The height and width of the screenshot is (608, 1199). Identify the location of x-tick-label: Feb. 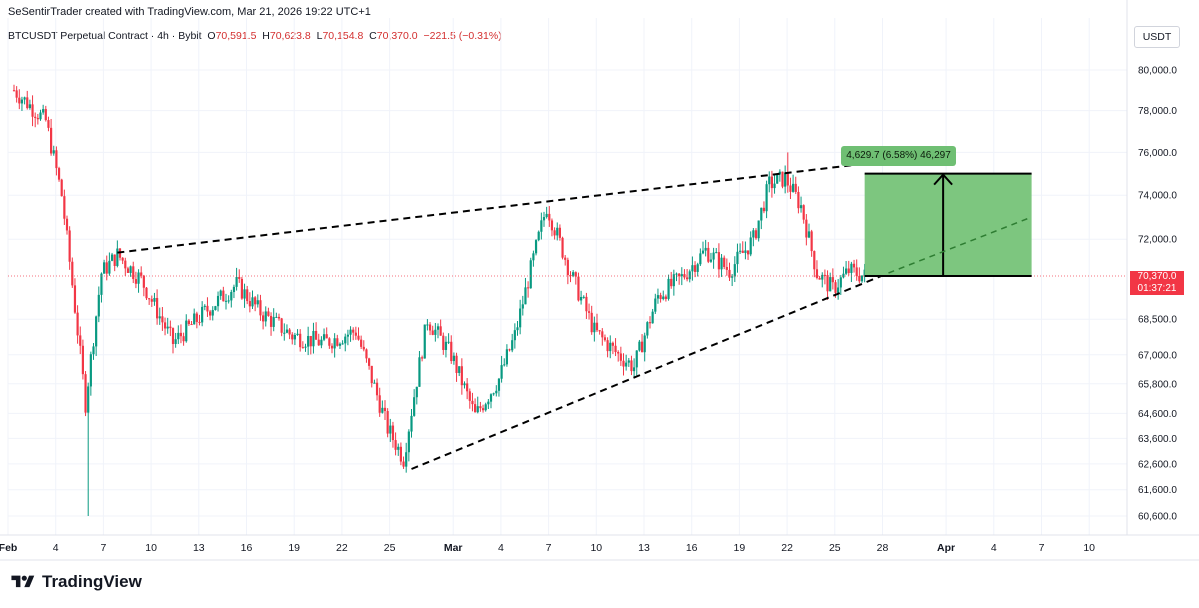
(8, 548).